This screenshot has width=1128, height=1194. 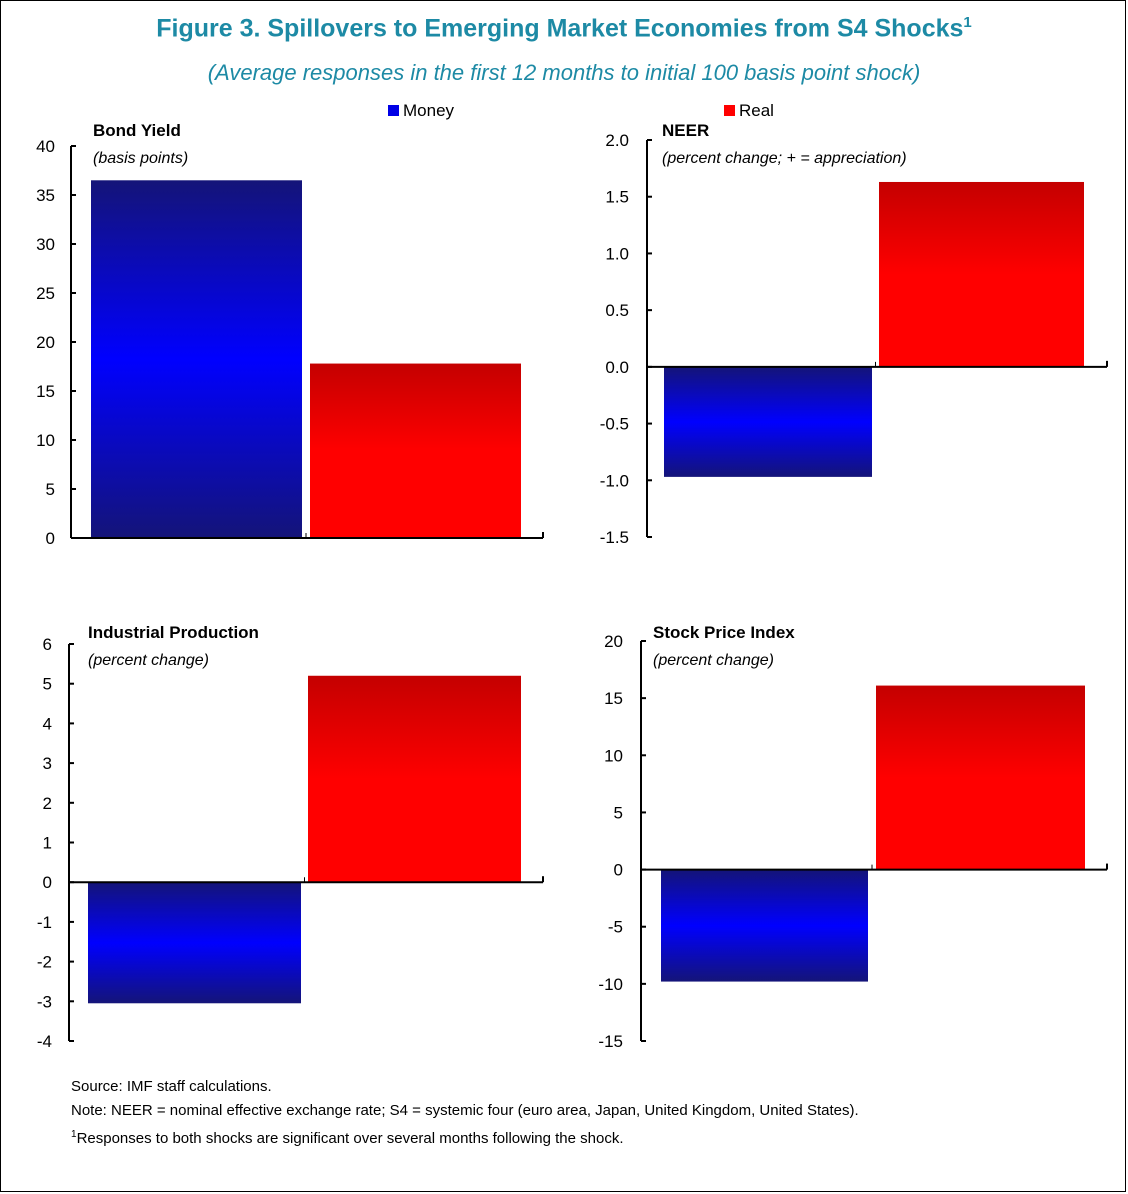 I want to click on y-tick-label: 3, so click(x=47, y=763).